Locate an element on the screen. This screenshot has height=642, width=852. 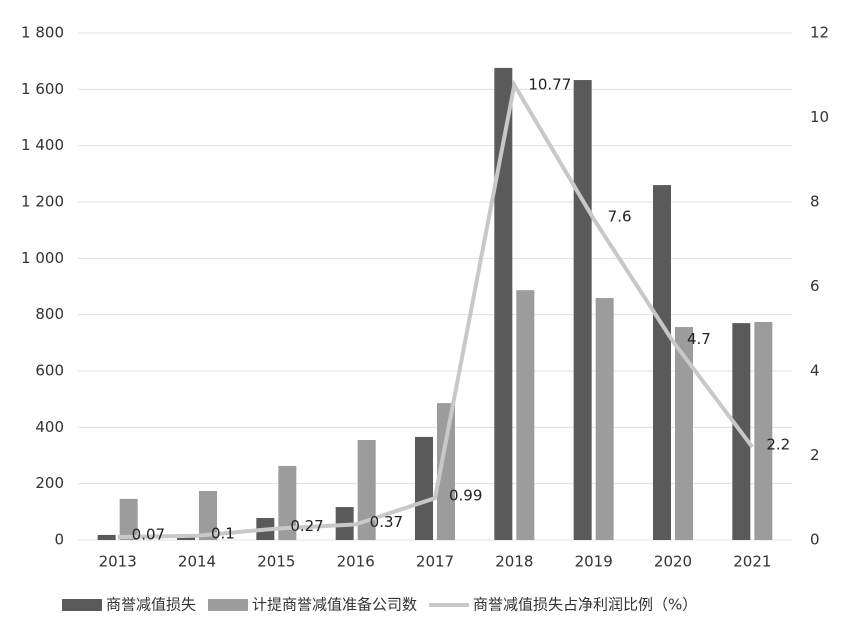
x-tick-label: 2021 is located at coordinates (752, 562).